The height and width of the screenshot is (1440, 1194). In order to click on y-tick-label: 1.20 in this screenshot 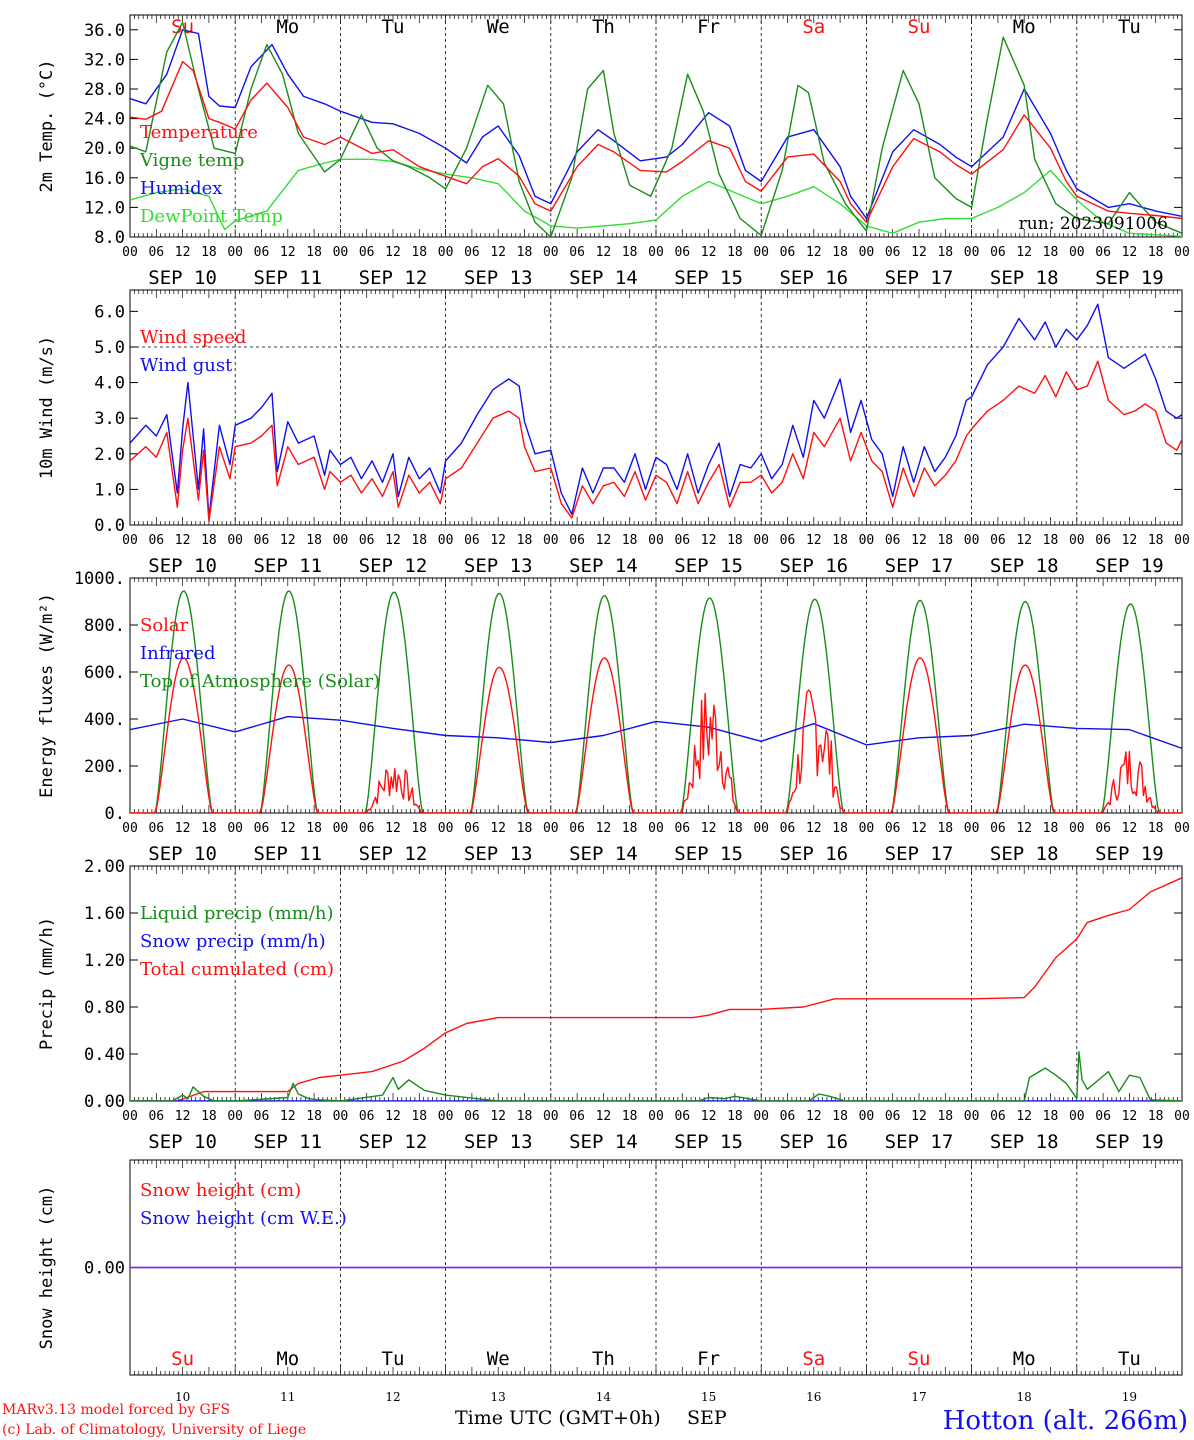, I will do `click(104, 961)`.